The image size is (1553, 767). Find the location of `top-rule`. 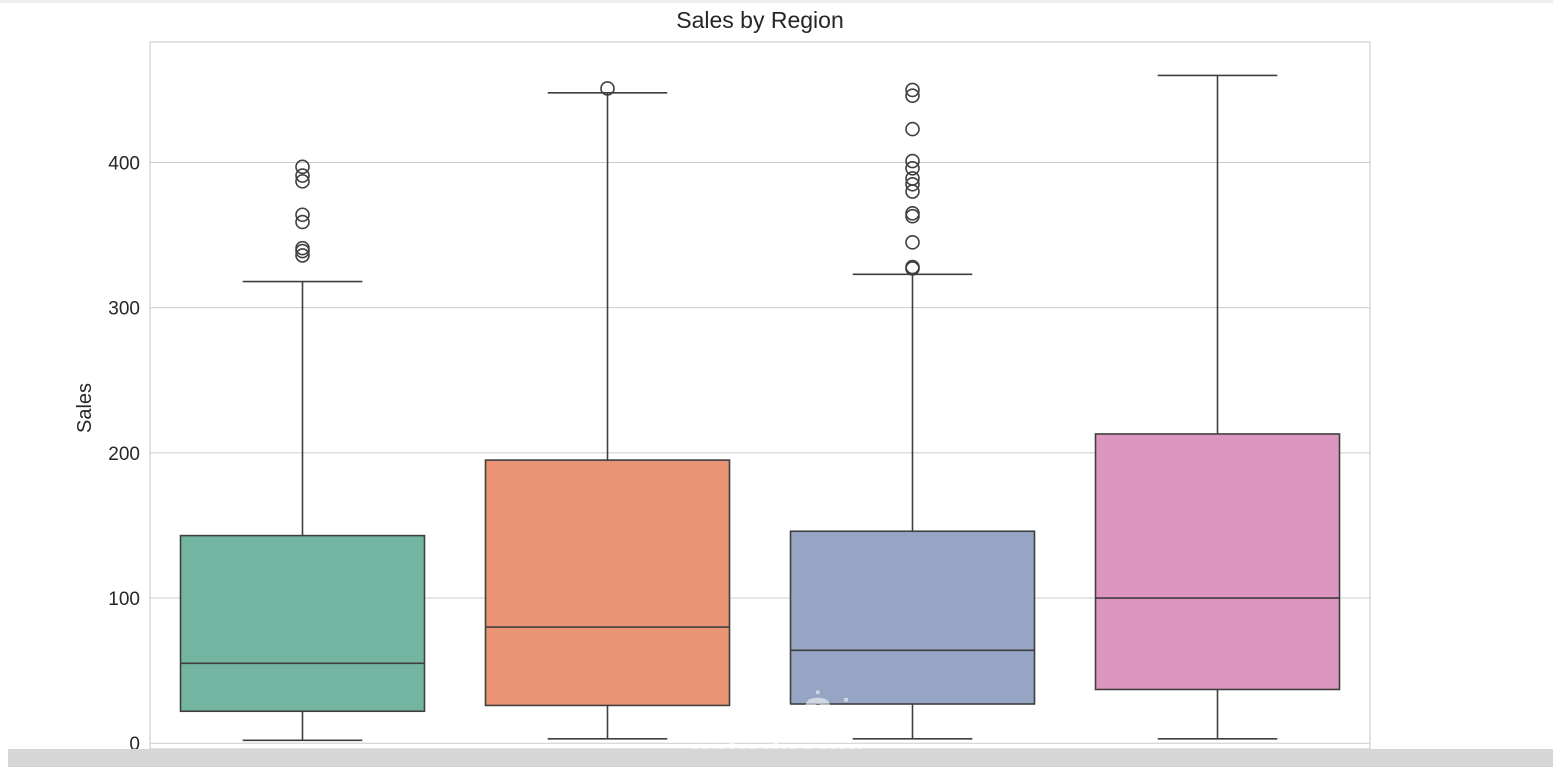

top-rule is located at coordinates (776, 1).